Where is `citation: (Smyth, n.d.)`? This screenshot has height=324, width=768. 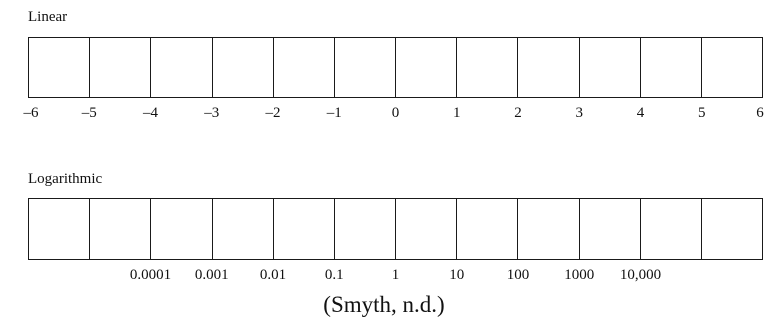 citation: (Smyth, n.d.) is located at coordinates (384, 304).